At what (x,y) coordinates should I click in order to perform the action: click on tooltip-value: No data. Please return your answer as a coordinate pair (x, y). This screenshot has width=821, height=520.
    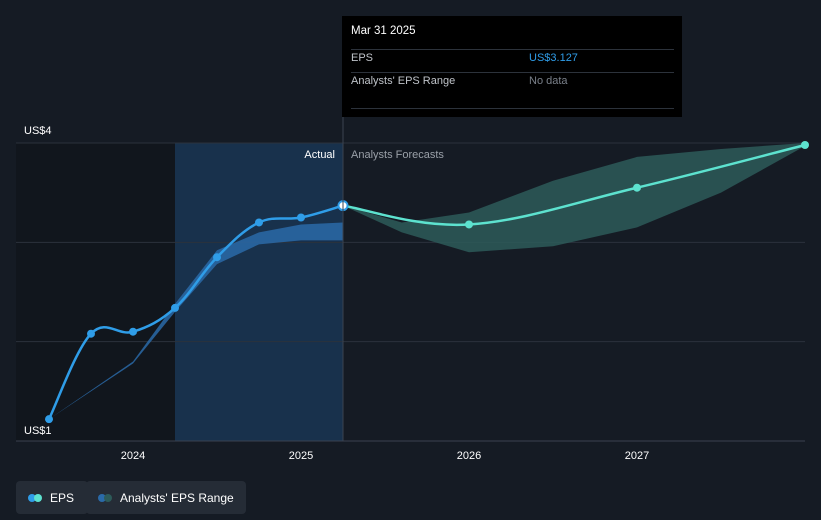
    Looking at the image, I should click on (548, 81).